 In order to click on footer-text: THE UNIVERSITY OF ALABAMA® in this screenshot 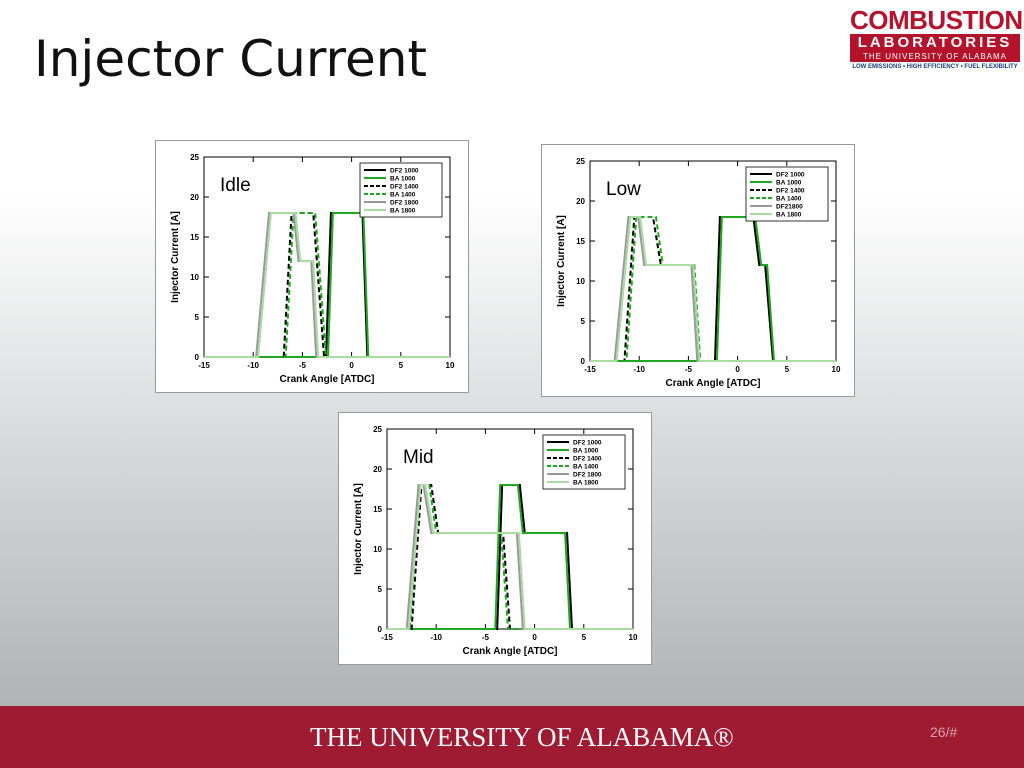, I will do `click(522, 737)`.